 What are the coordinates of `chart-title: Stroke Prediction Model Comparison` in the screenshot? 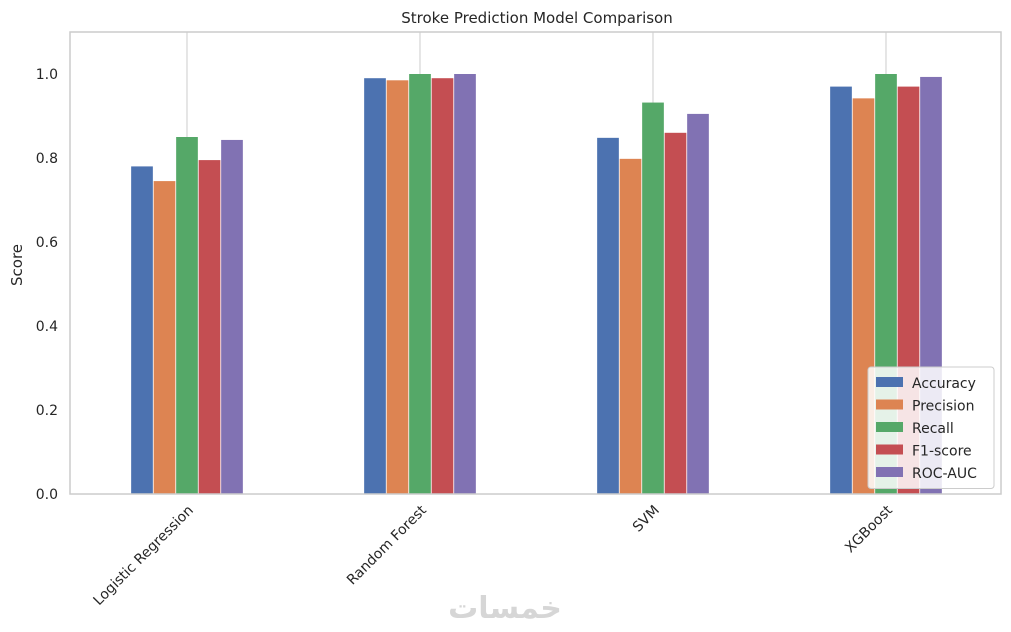 It's located at (536, 18).